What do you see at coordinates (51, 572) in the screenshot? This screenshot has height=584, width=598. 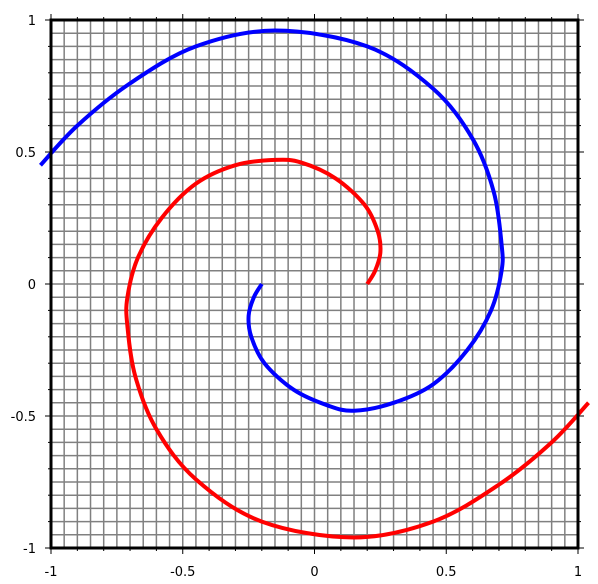 I see `x-tick-label: -1` at bounding box center [51, 572].